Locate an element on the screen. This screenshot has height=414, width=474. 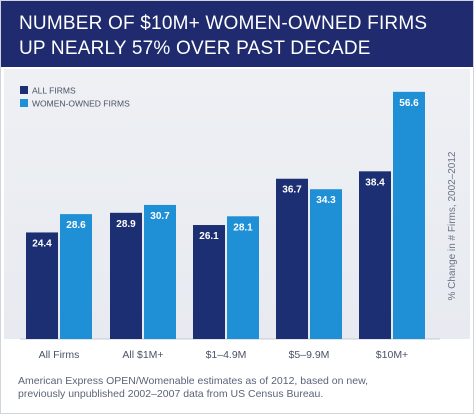
legend-label-women-owned: WOMEN-OWNED FIRMS is located at coordinates (81, 104).